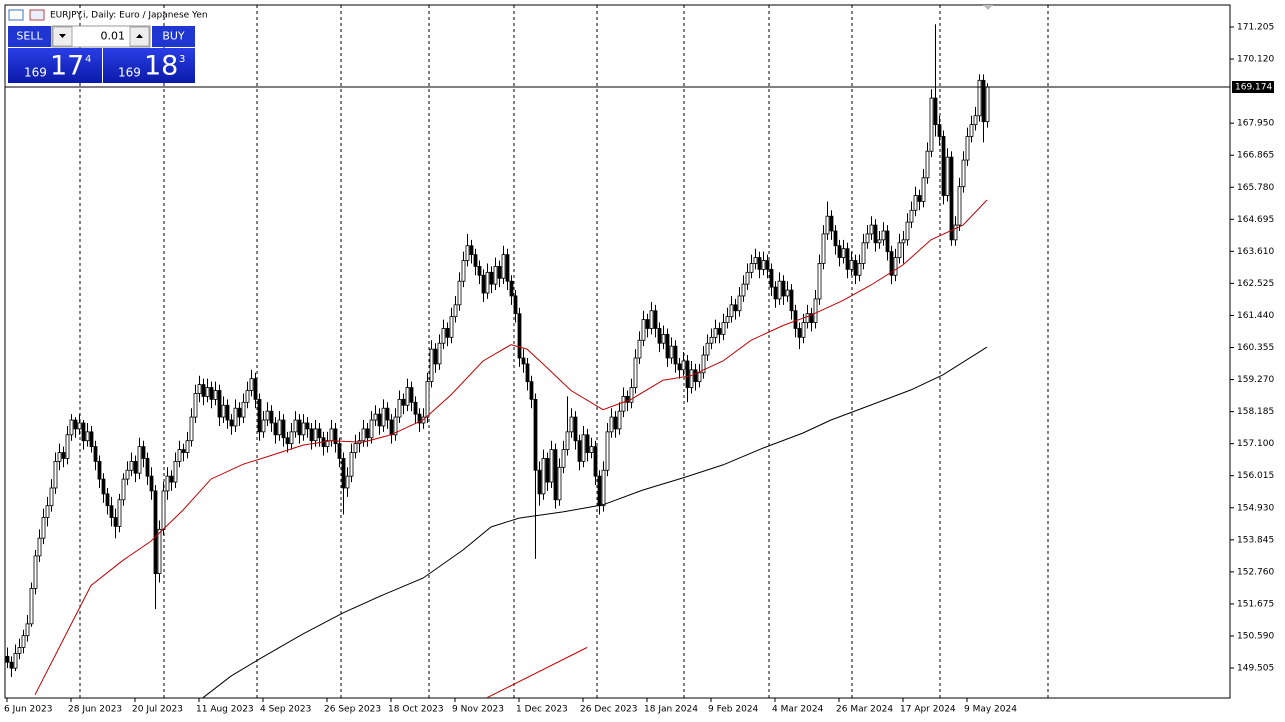 Image resolution: width=1285 pixels, height=722 pixels. I want to click on x-tick-label: 4 Mar 2024, so click(798, 710).